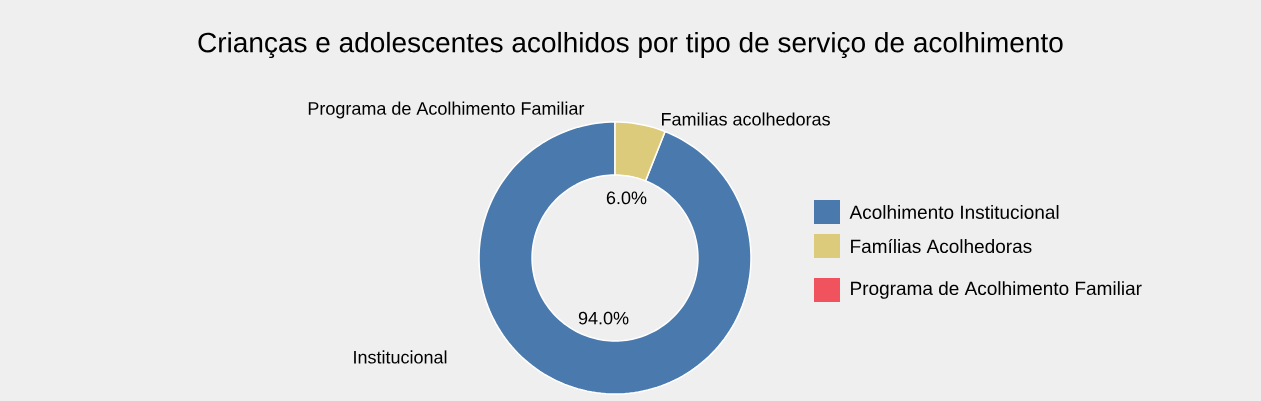 The image size is (1261, 401). What do you see at coordinates (954, 212) in the screenshot?
I see `legend-label: Acolhimento Institucional` at bounding box center [954, 212].